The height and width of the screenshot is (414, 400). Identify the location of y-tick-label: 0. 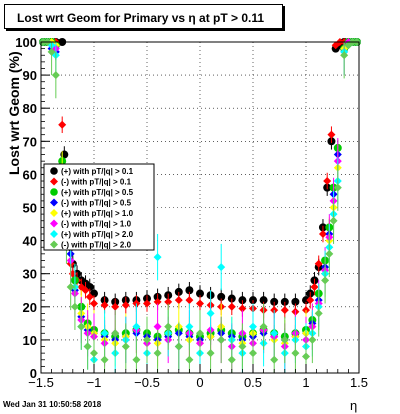
(33, 373).